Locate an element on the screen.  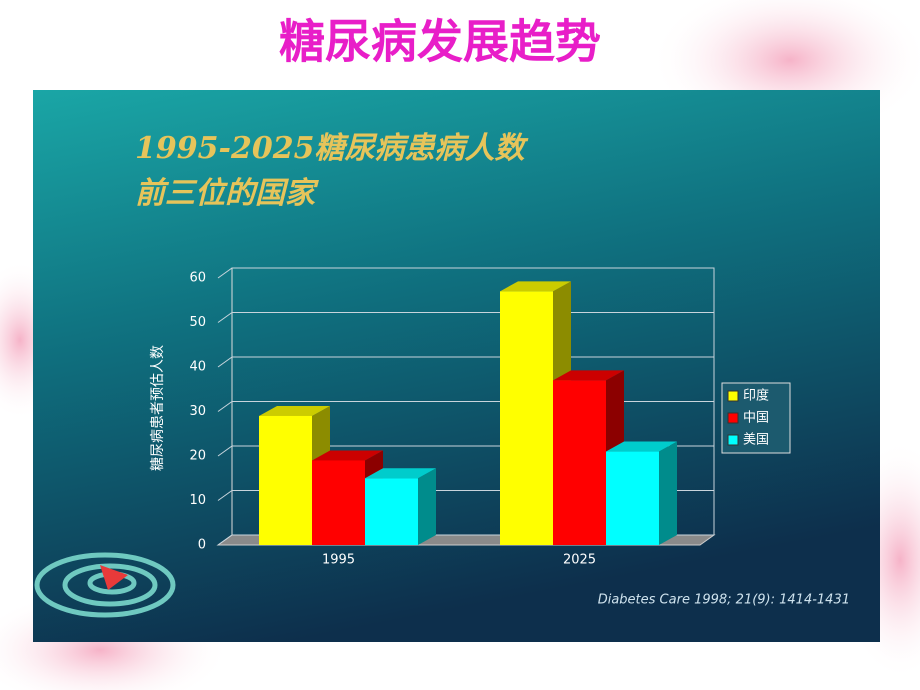
slide-title: 糖尿病发展趋势 is located at coordinates (440, 42).